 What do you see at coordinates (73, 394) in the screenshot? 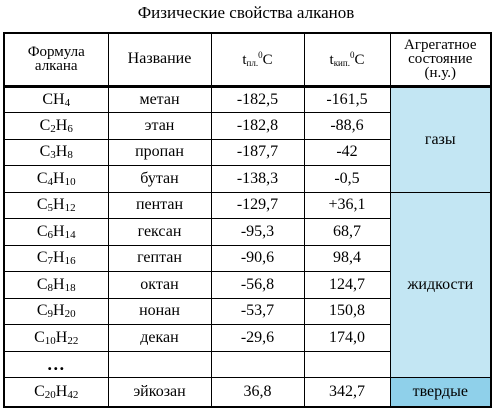
I see `formula-h-sub: 42` at bounding box center [73, 394].